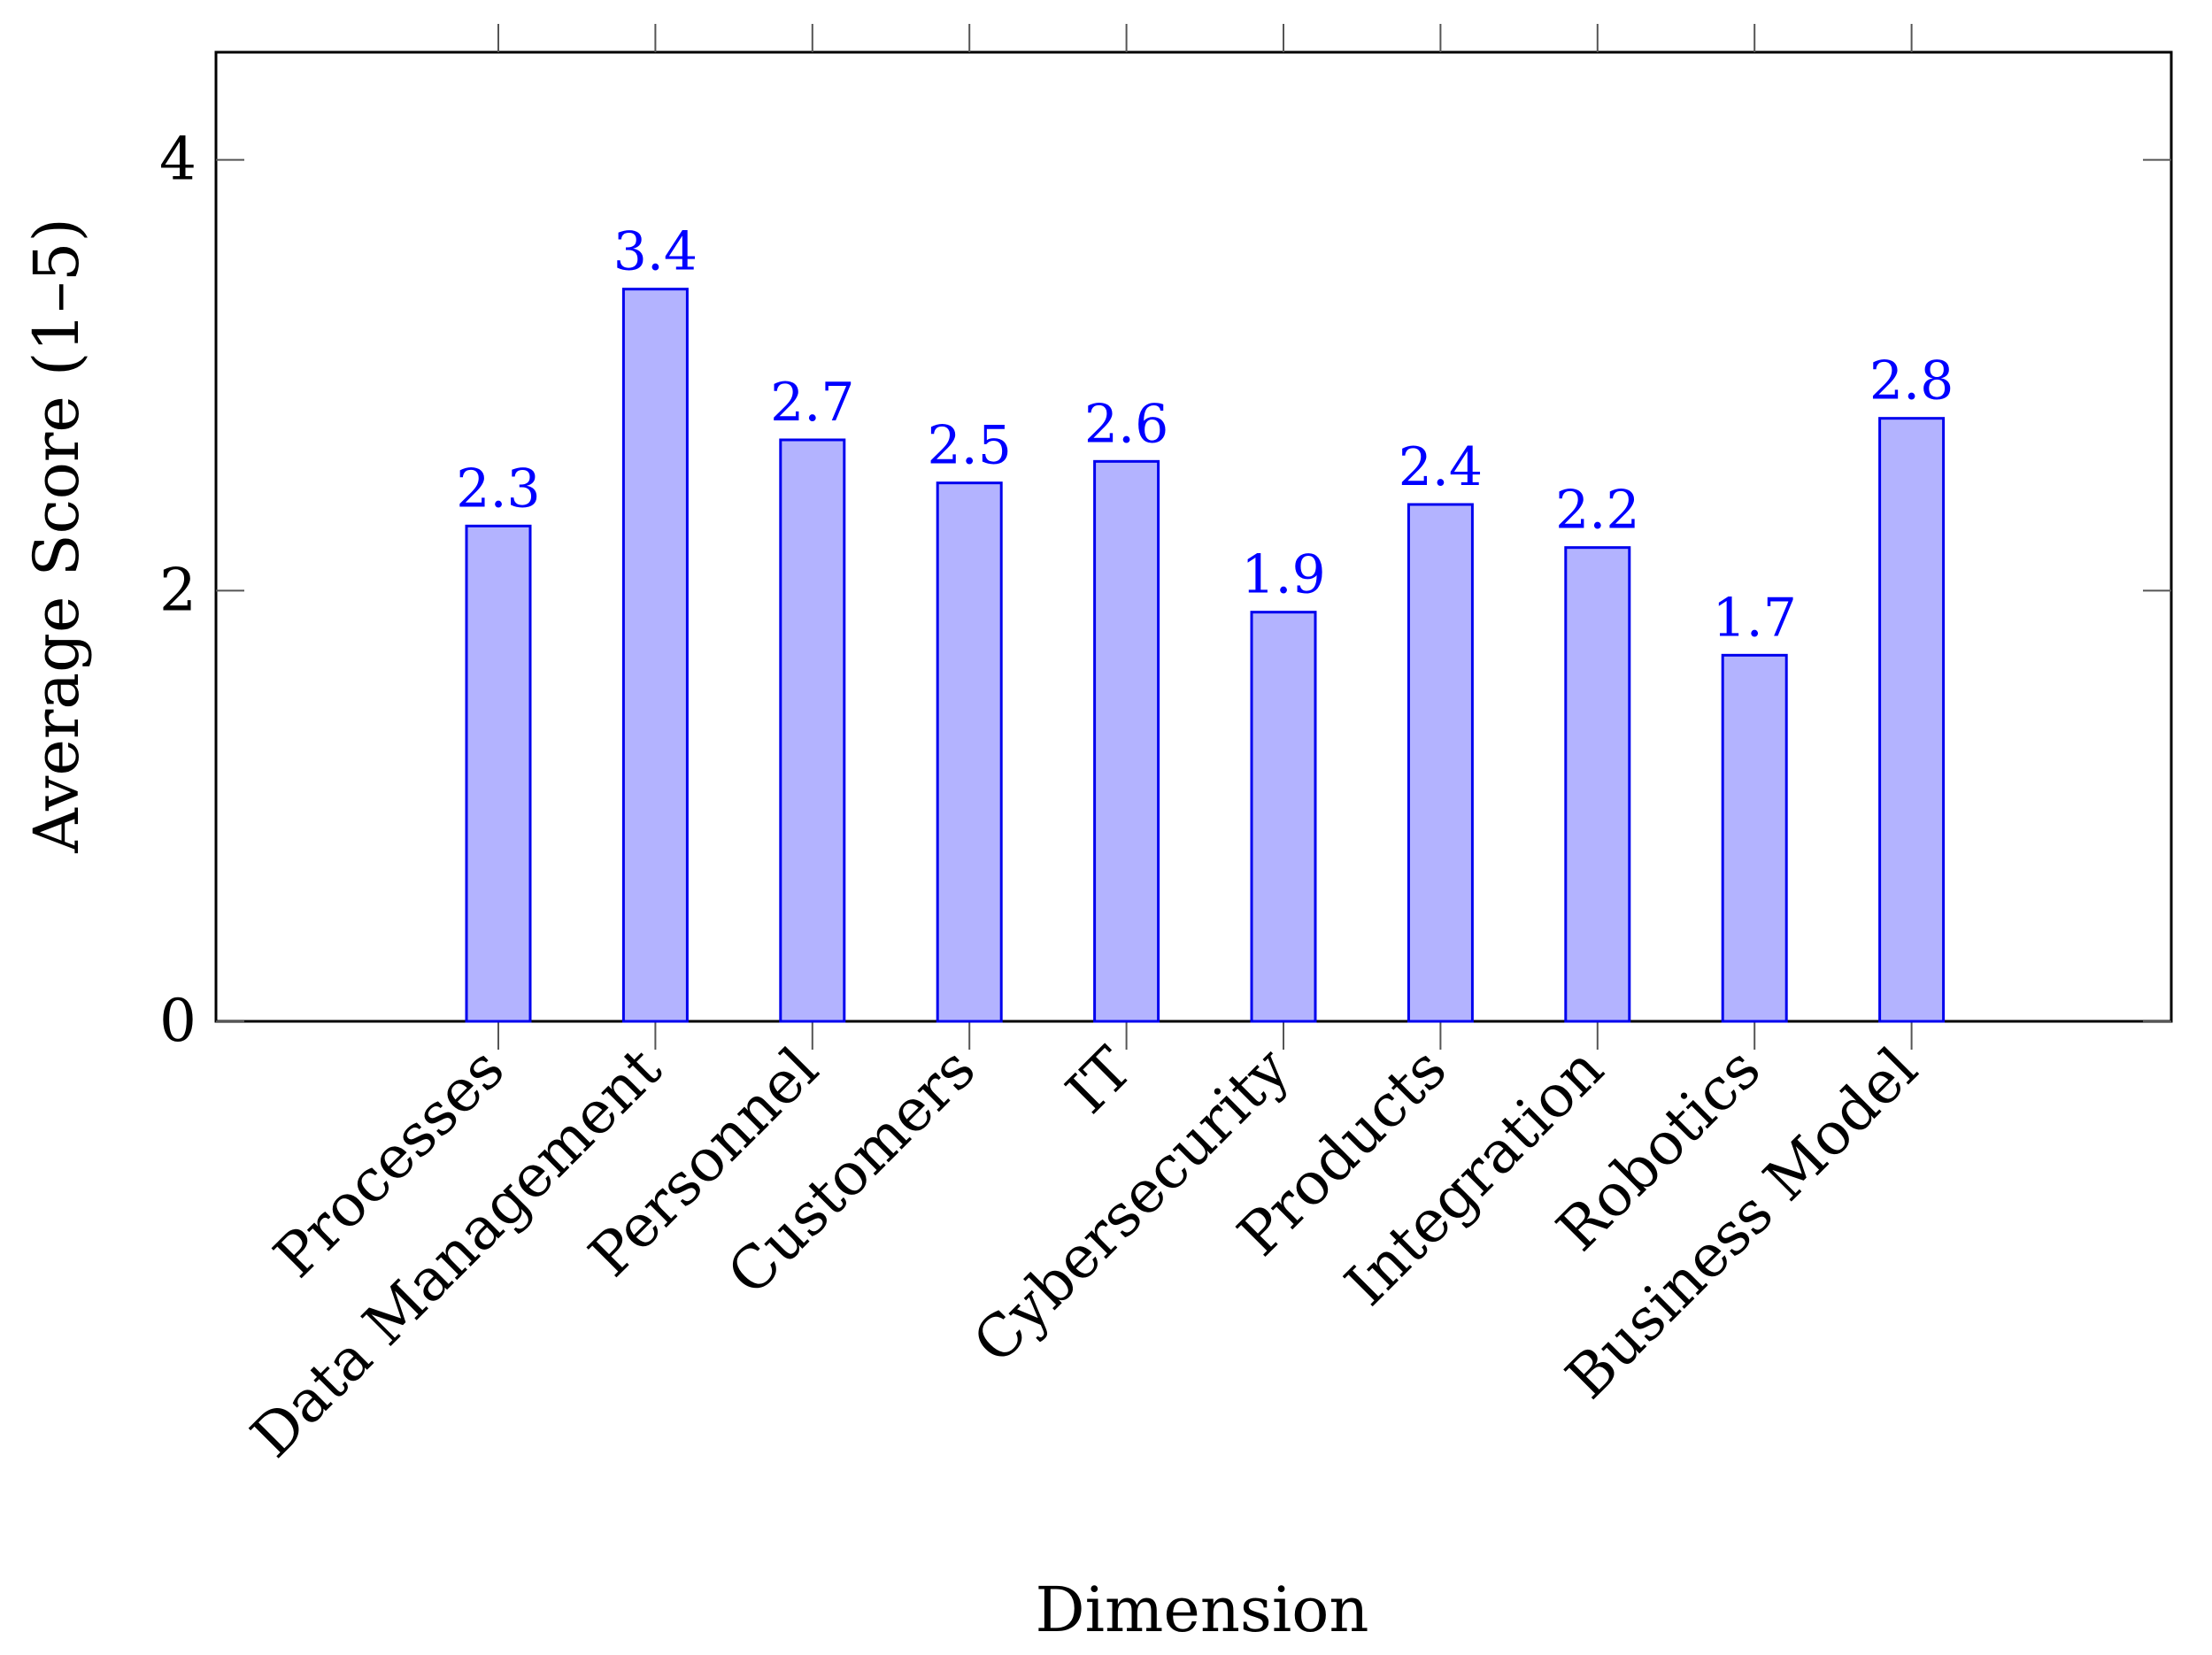  Describe the element at coordinates (1283, 575) in the screenshot. I see `bar-value-label: 1.9` at that location.